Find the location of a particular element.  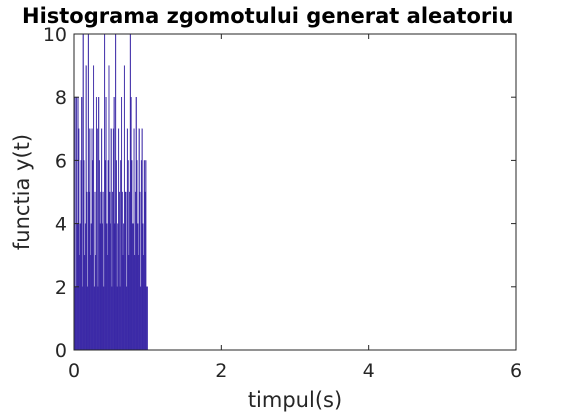

y-tick-label: 6 is located at coordinates (61, 161).